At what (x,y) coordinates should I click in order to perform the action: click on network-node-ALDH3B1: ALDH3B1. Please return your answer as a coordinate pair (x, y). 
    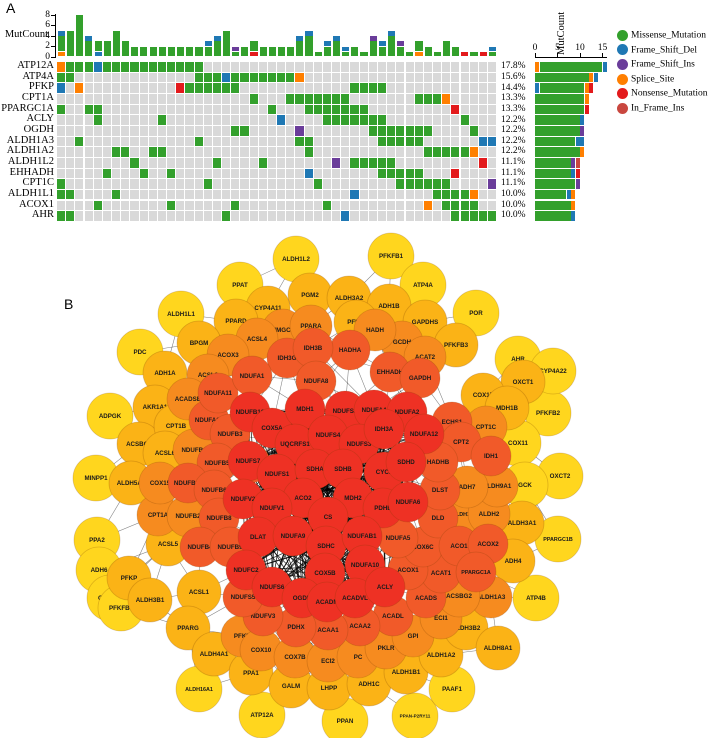
    Looking at the image, I should click on (150, 600).